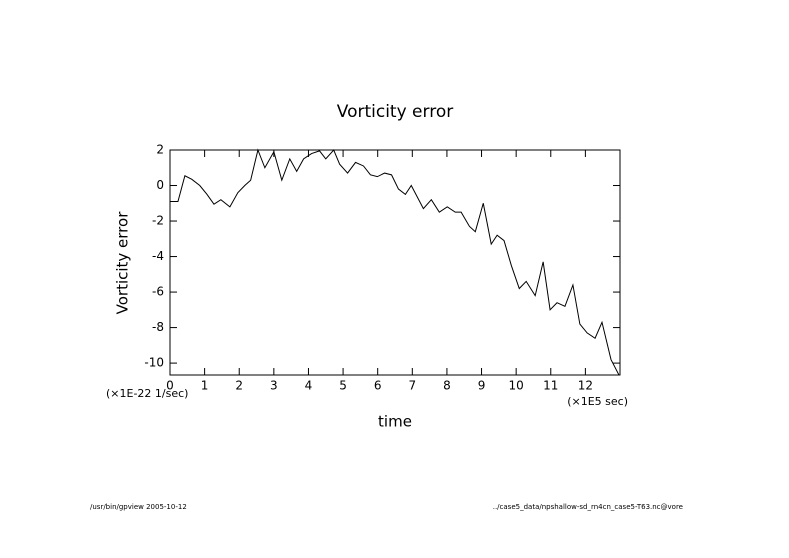 This screenshot has height=558, width=789. I want to click on x-tick-label: 2, so click(239, 386).